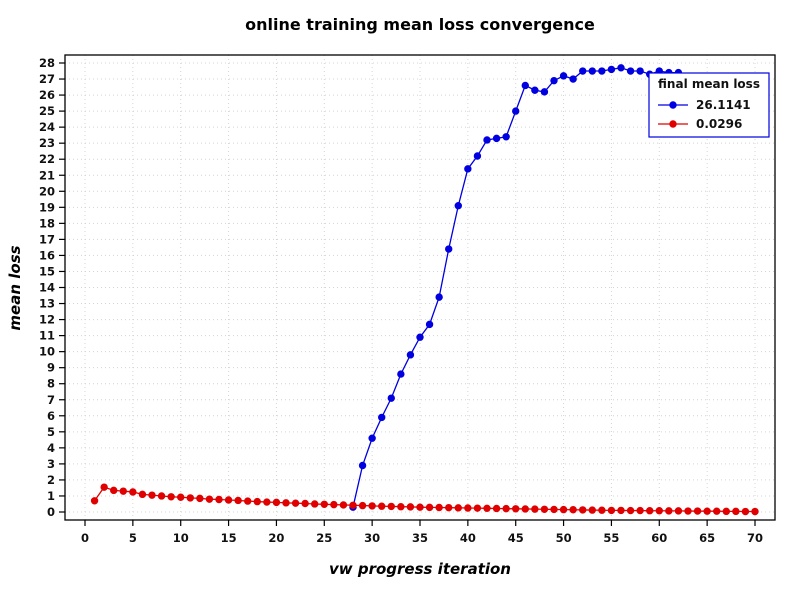 This screenshot has height=600, width=800. I want to click on chart-title: online training mean loss convergence, so click(420, 24).